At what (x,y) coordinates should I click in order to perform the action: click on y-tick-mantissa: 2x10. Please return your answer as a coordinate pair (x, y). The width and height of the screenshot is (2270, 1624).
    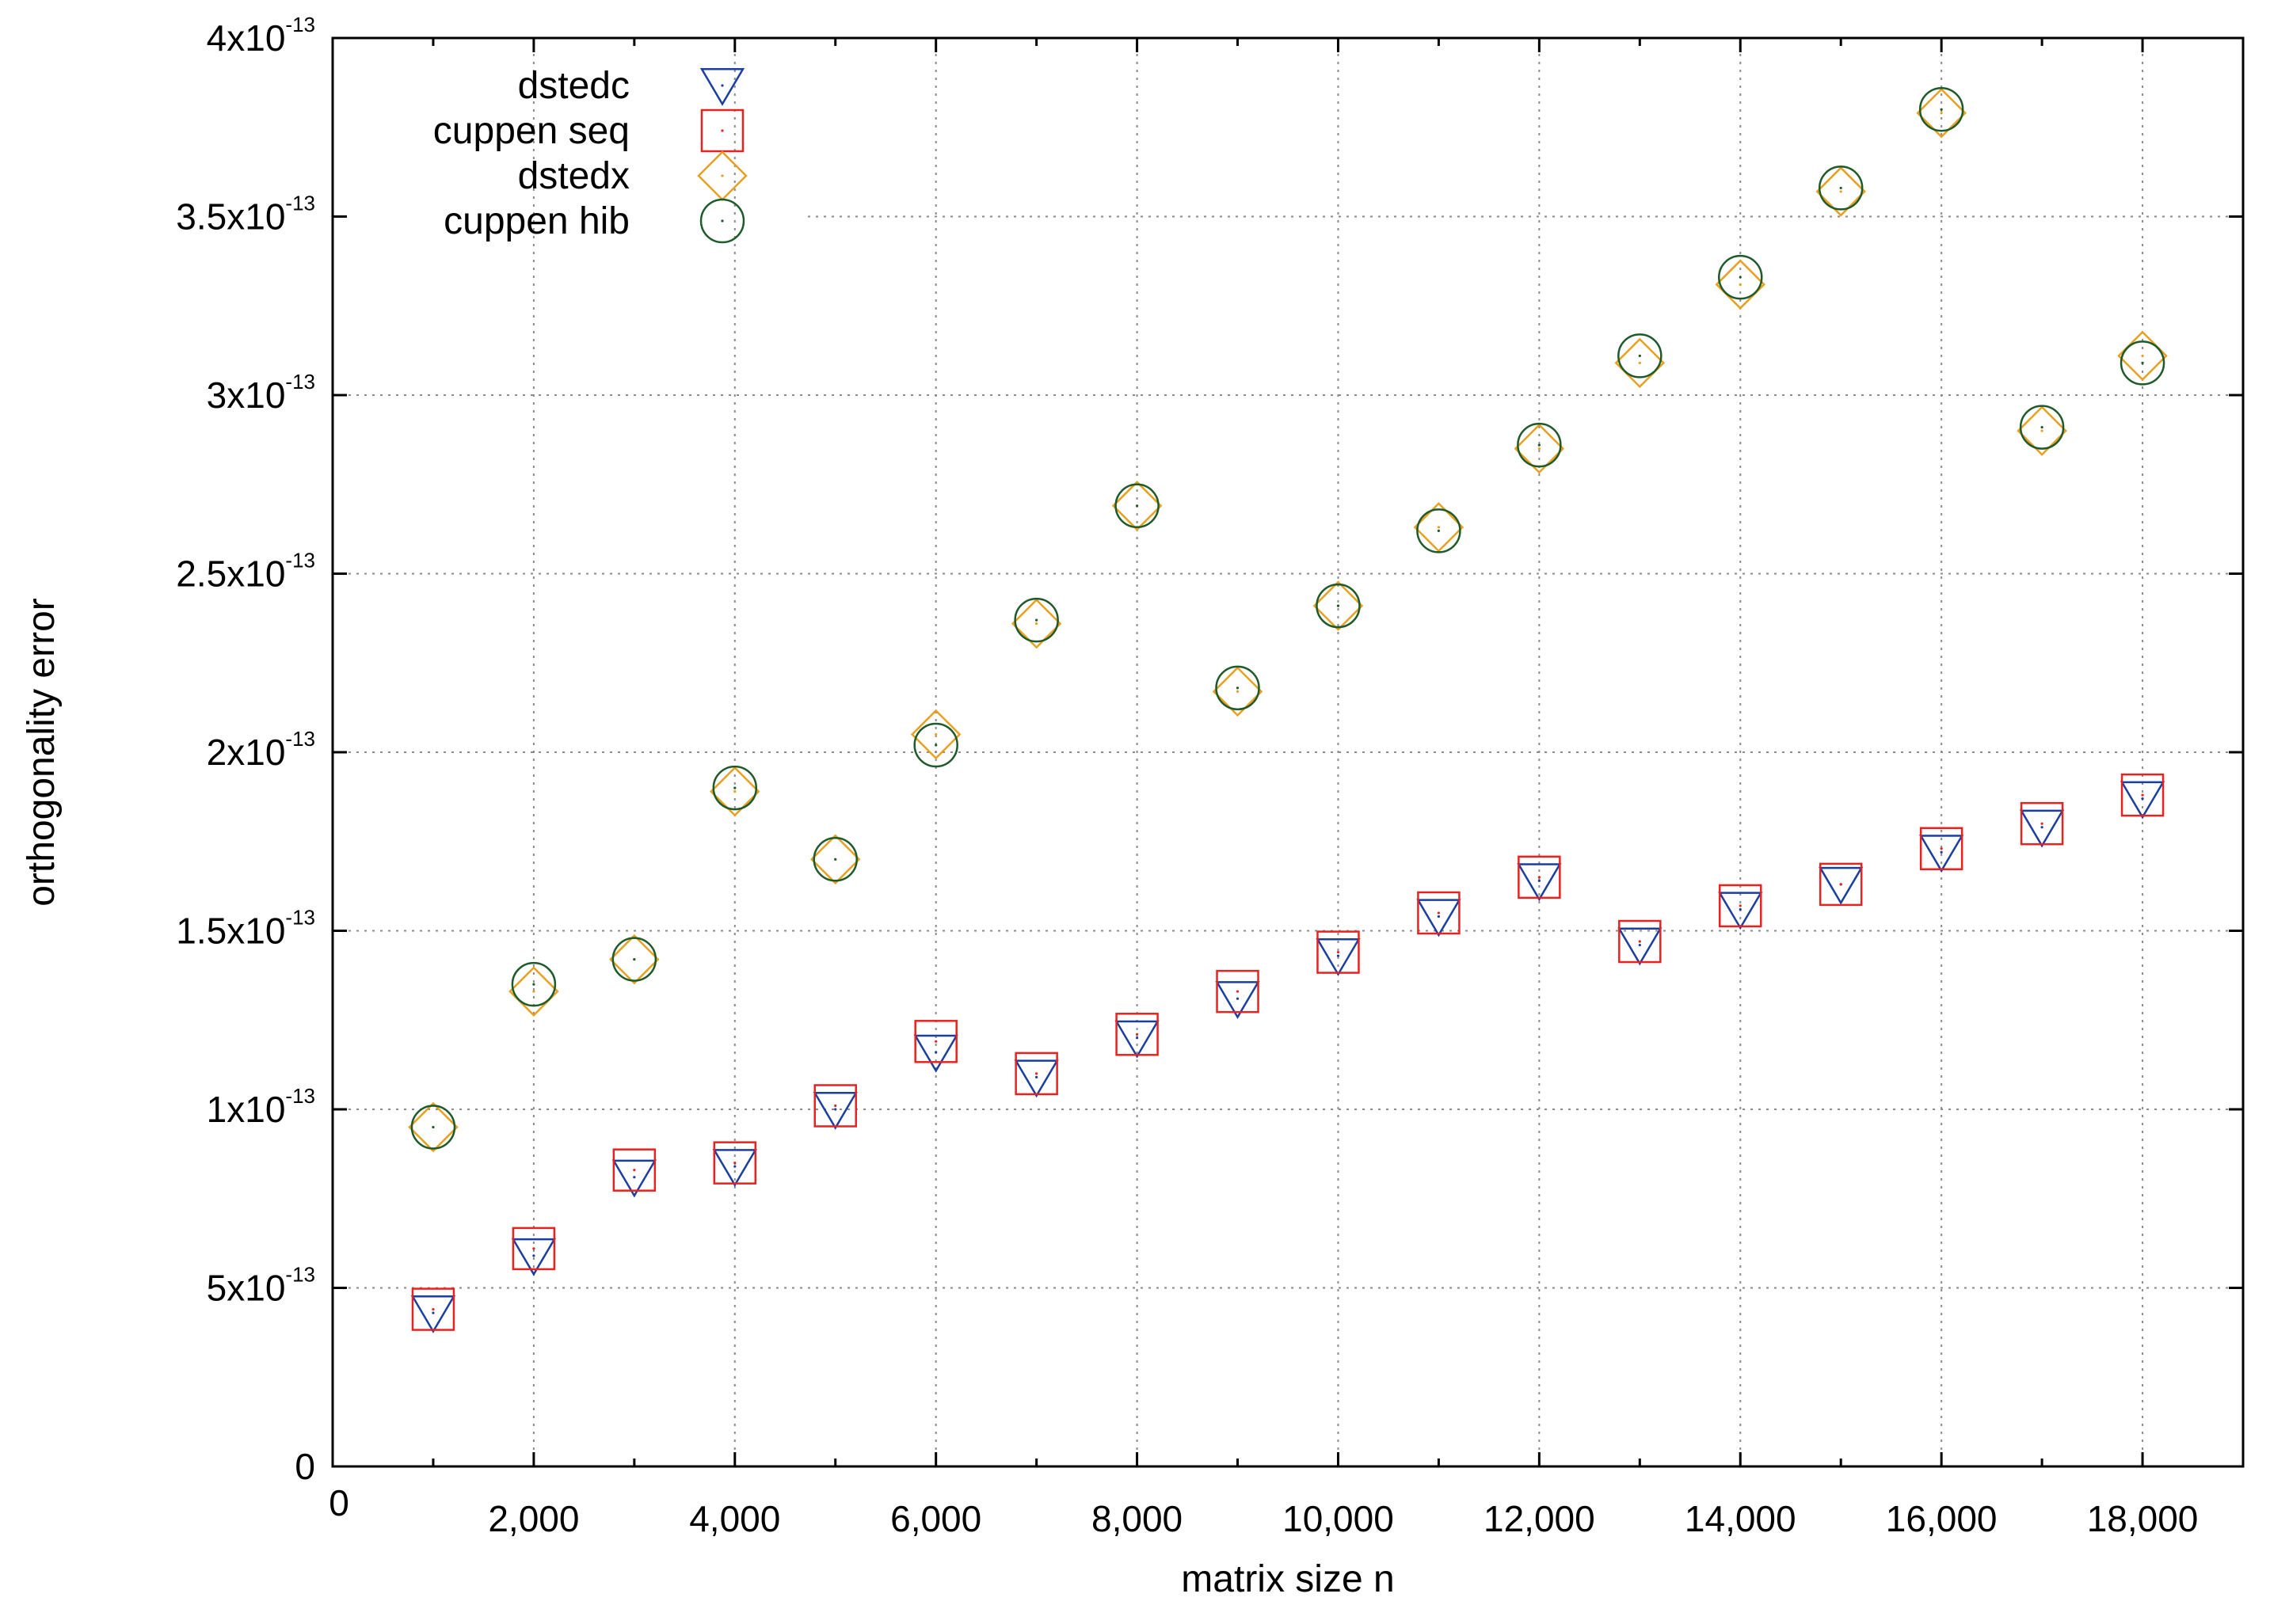
    Looking at the image, I should click on (246, 753).